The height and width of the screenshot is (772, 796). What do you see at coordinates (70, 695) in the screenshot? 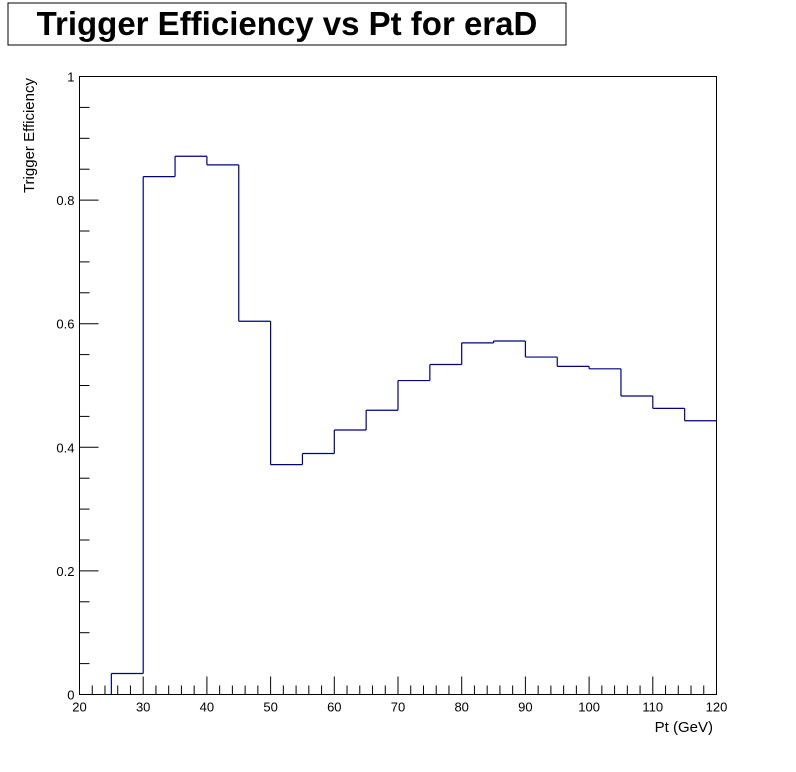
I see `y-tick-label: 0` at bounding box center [70, 695].